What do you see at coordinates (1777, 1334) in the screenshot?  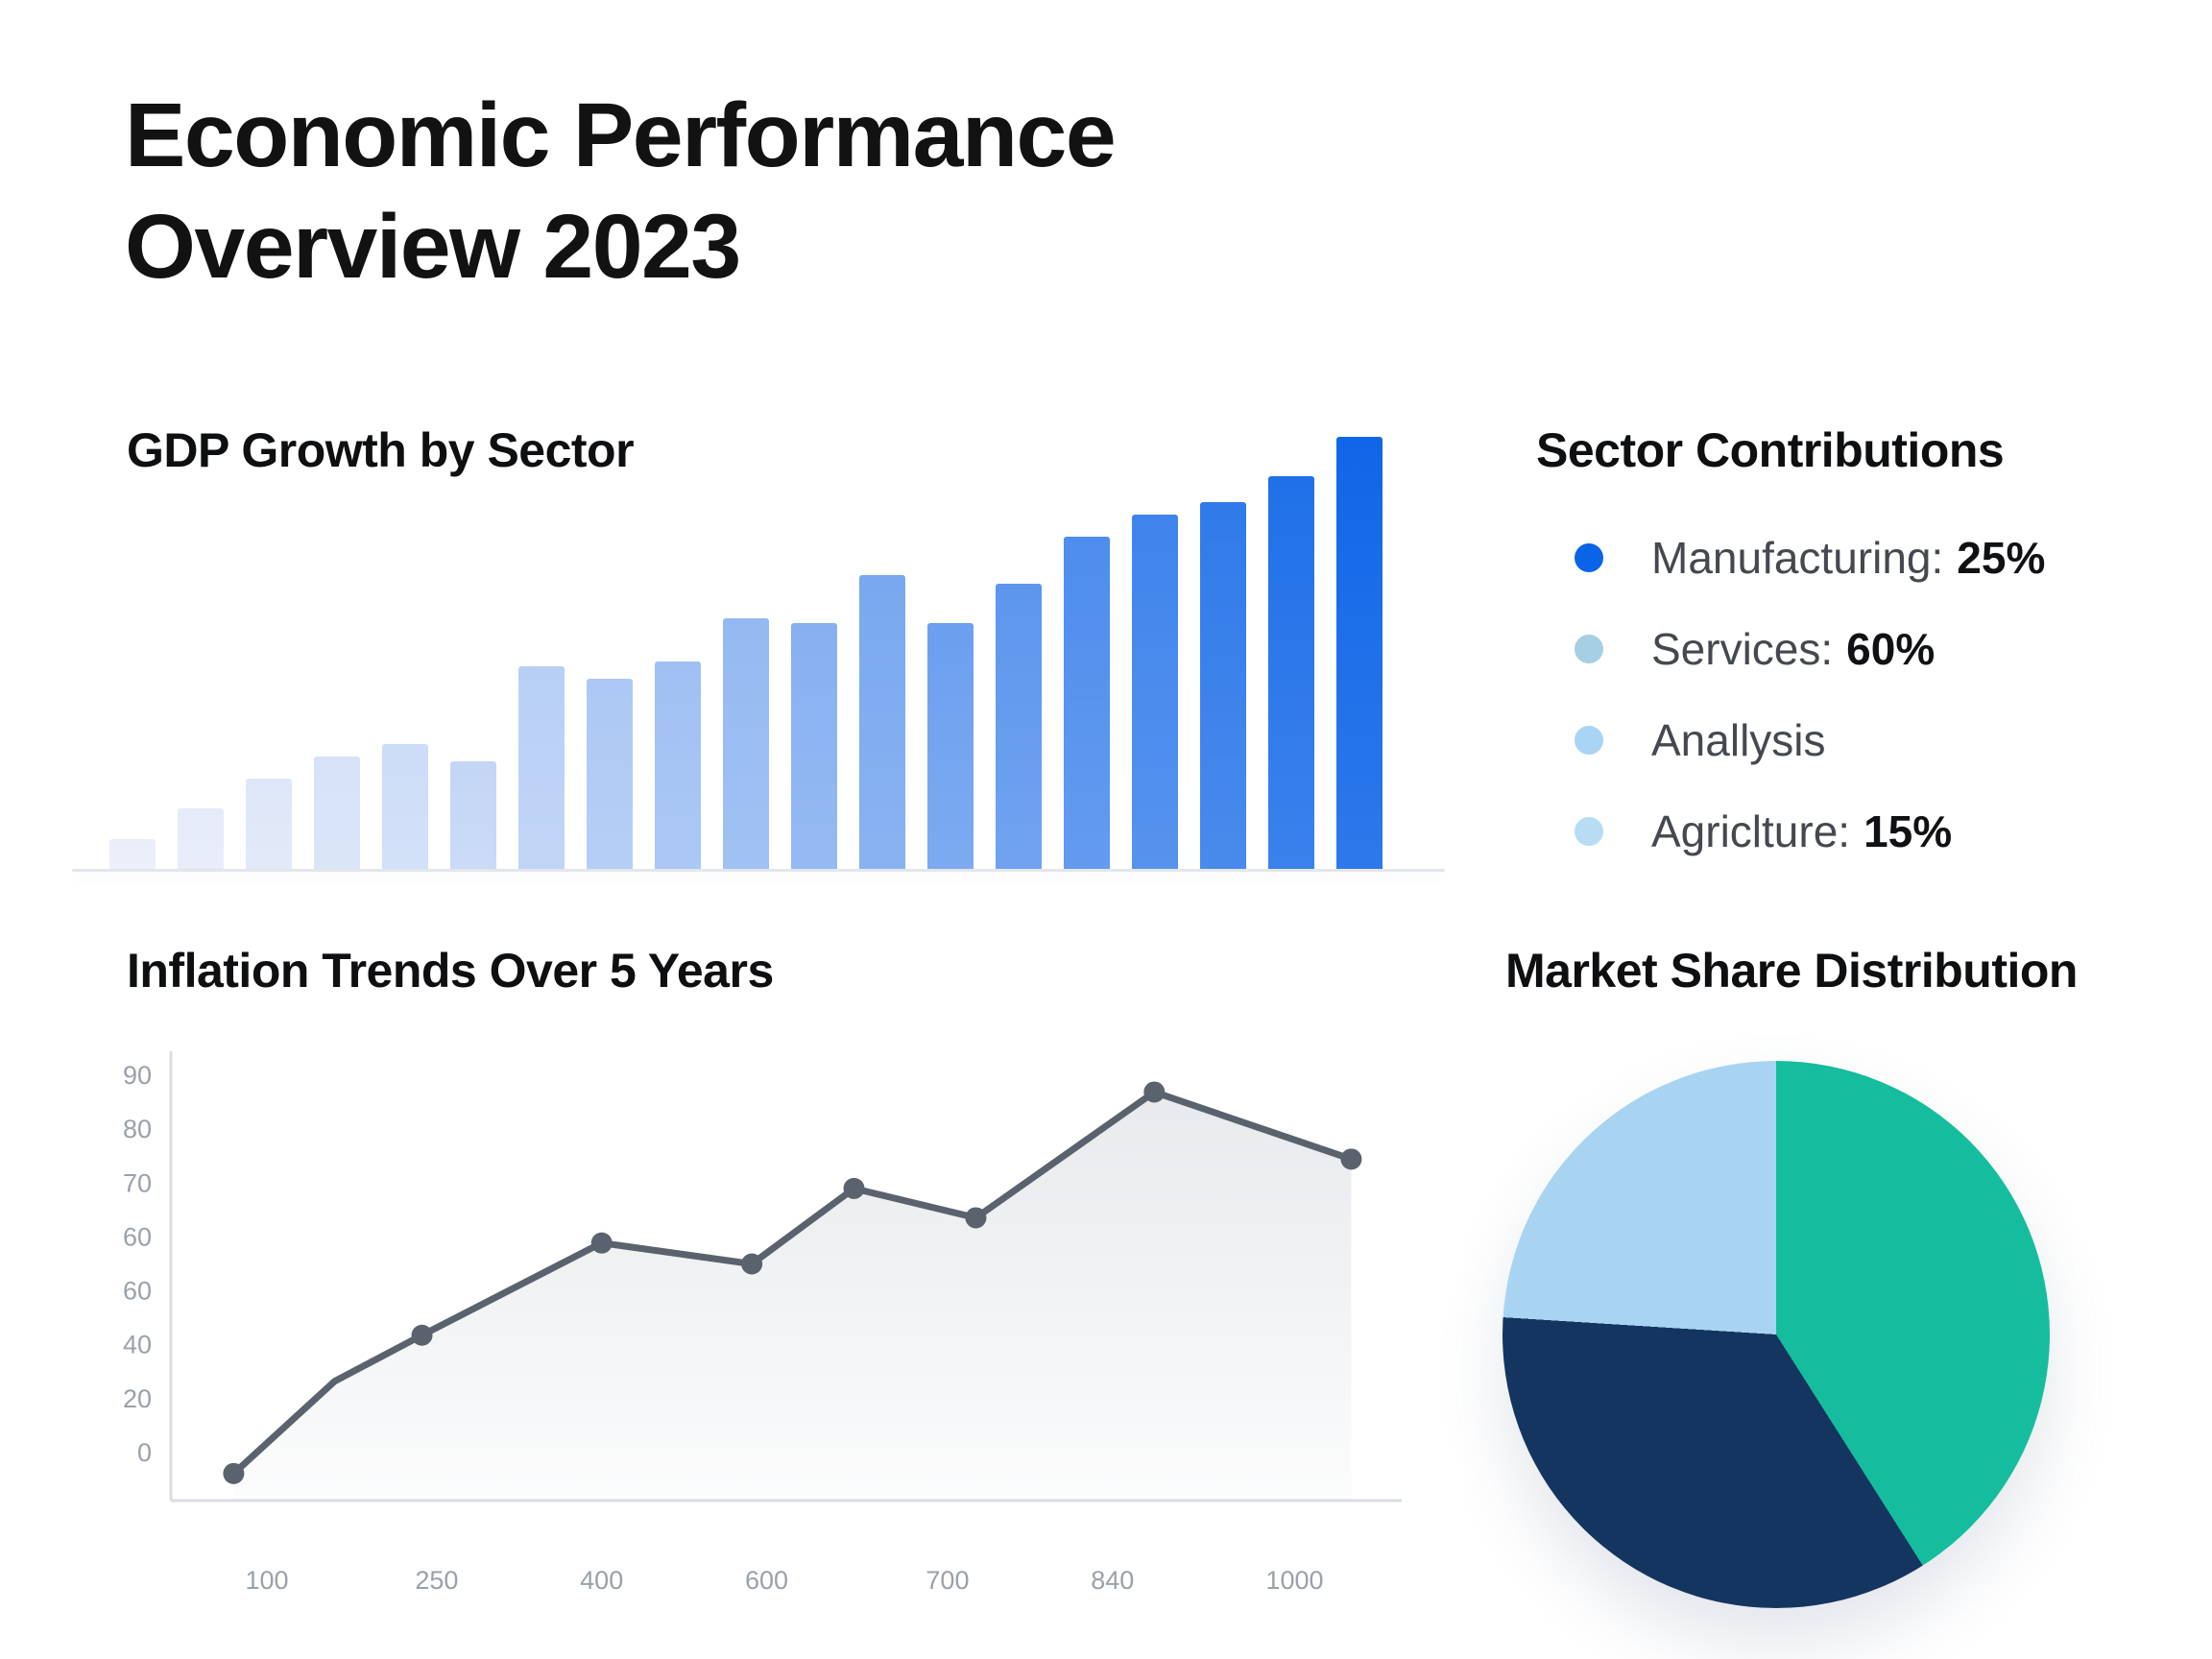 I see `market-share-pie` at bounding box center [1777, 1334].